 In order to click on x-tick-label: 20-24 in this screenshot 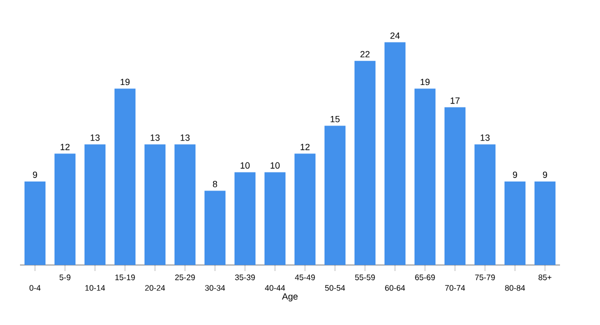, I will do `click(155, 288)`.